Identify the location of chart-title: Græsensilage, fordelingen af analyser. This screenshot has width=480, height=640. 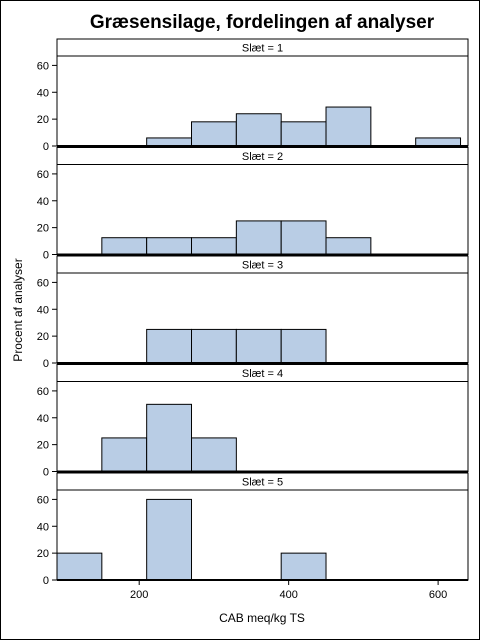
(262, 22).